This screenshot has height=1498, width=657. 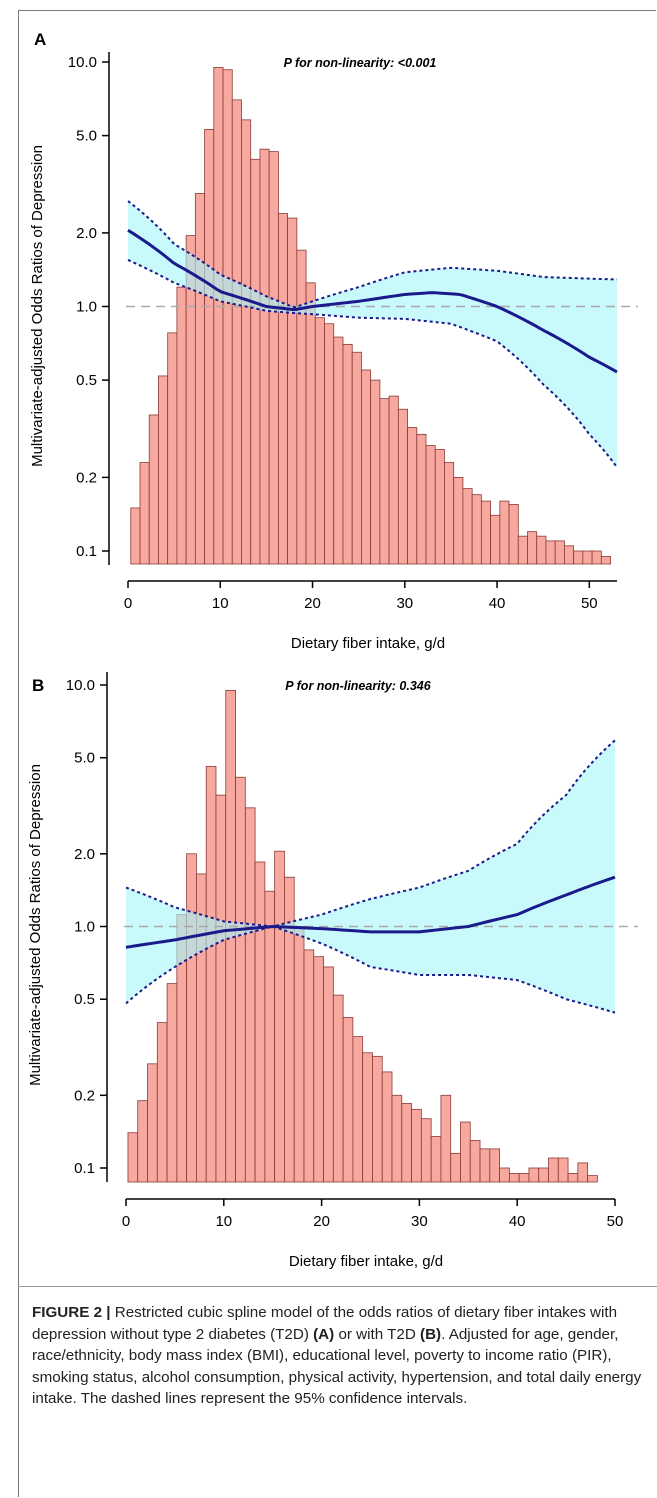 I want to click on x-tick-label: 10, so click(x=220, y=603).